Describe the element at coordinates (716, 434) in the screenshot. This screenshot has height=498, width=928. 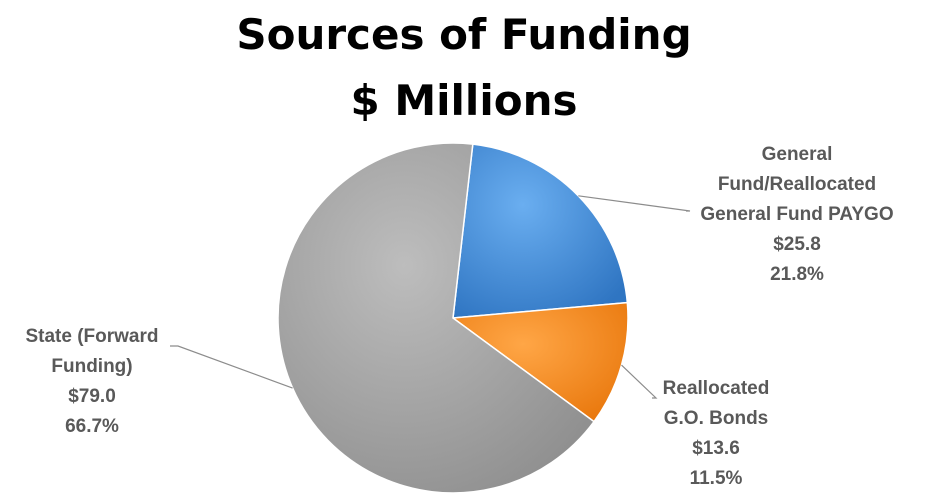
I see `slice-label-go-bonds: Reallocated G.O. Bonds $13.6 11.5%` at that location.